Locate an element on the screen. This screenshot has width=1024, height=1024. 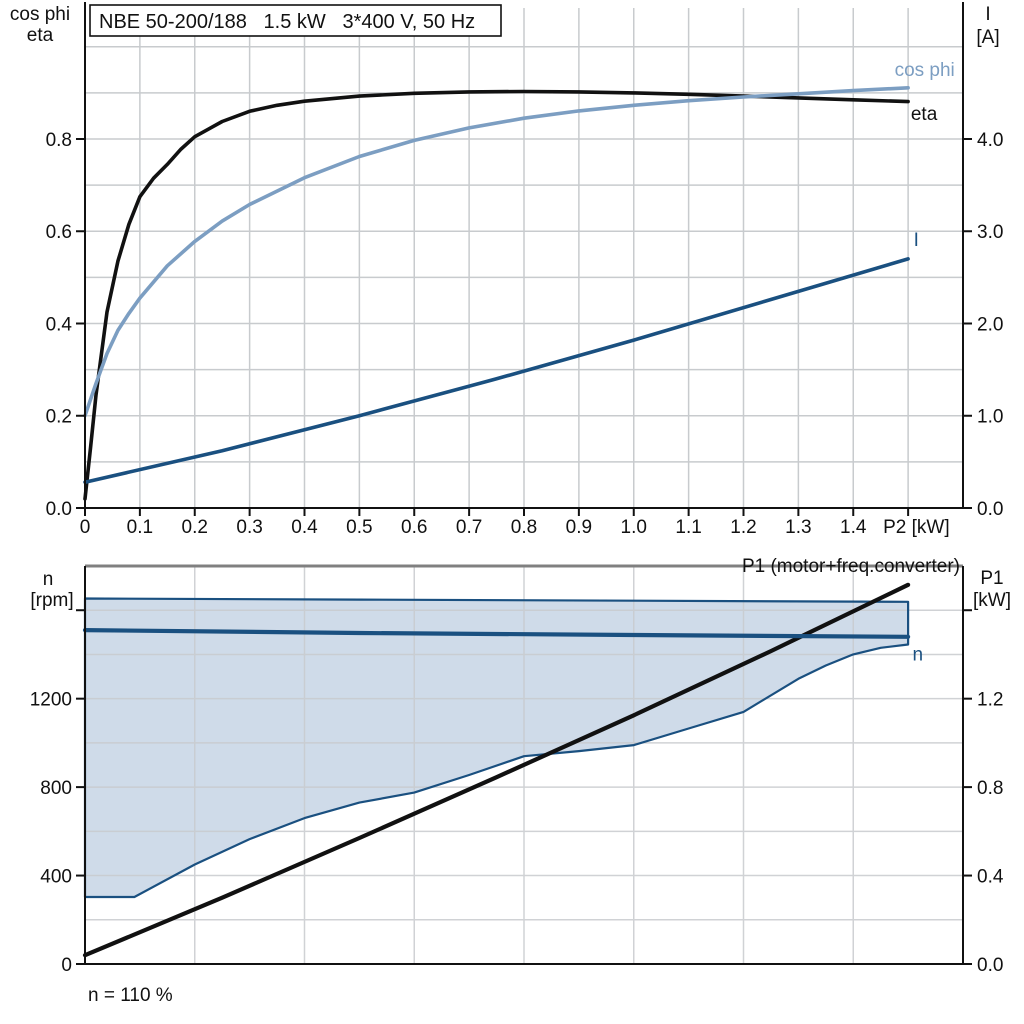
left-tick-label: 400 is located at coordinates (56, 877).